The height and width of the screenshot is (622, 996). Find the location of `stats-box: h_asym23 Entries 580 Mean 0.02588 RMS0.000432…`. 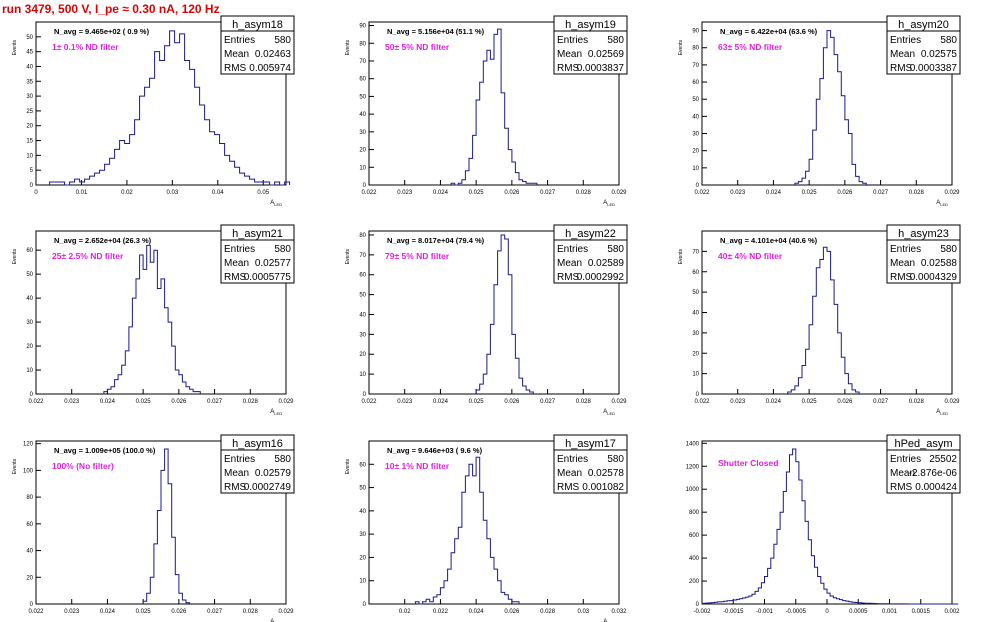

stats-box: h_asym23 Entries 580 Mean 0.02588 RMS0.000432… is located at coordinates (923, 254).